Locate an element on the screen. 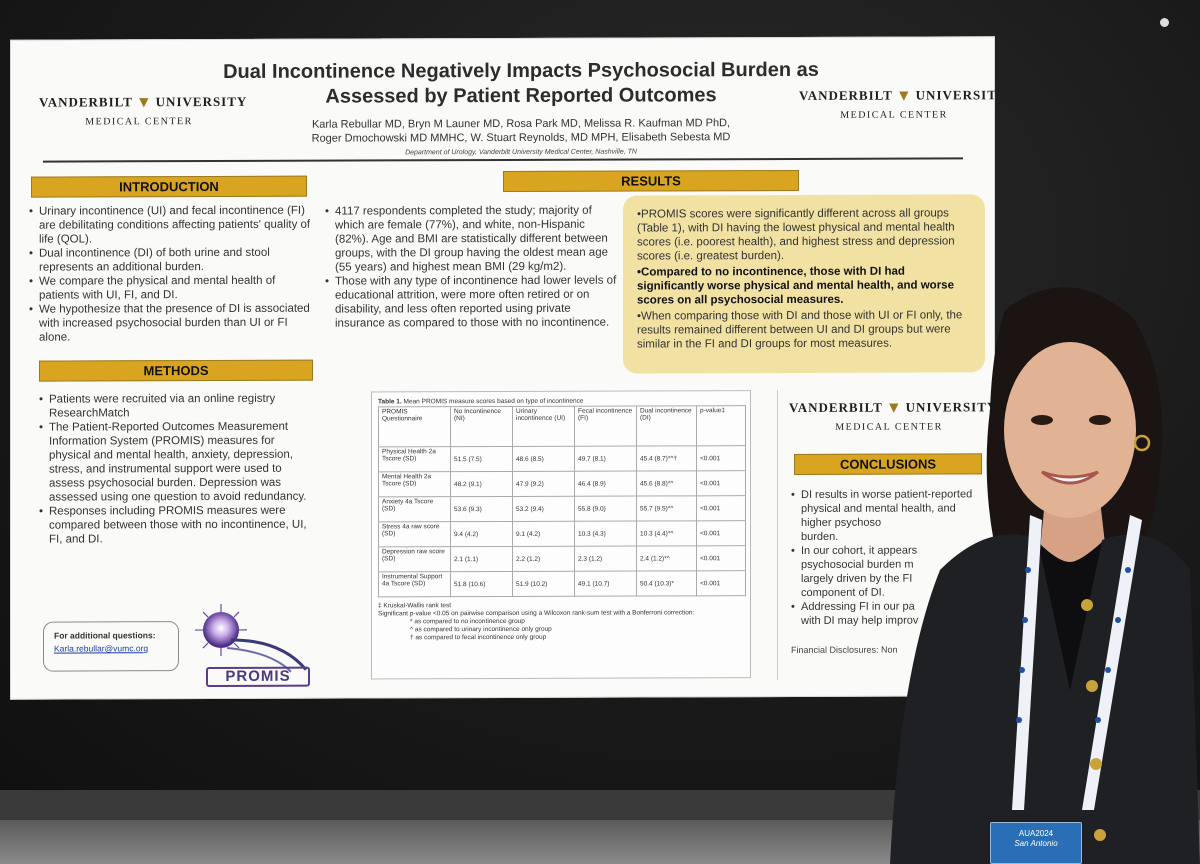 The image size is (1200, 864). table-caption-label: Table 1. is located at coordinates (390, 402).